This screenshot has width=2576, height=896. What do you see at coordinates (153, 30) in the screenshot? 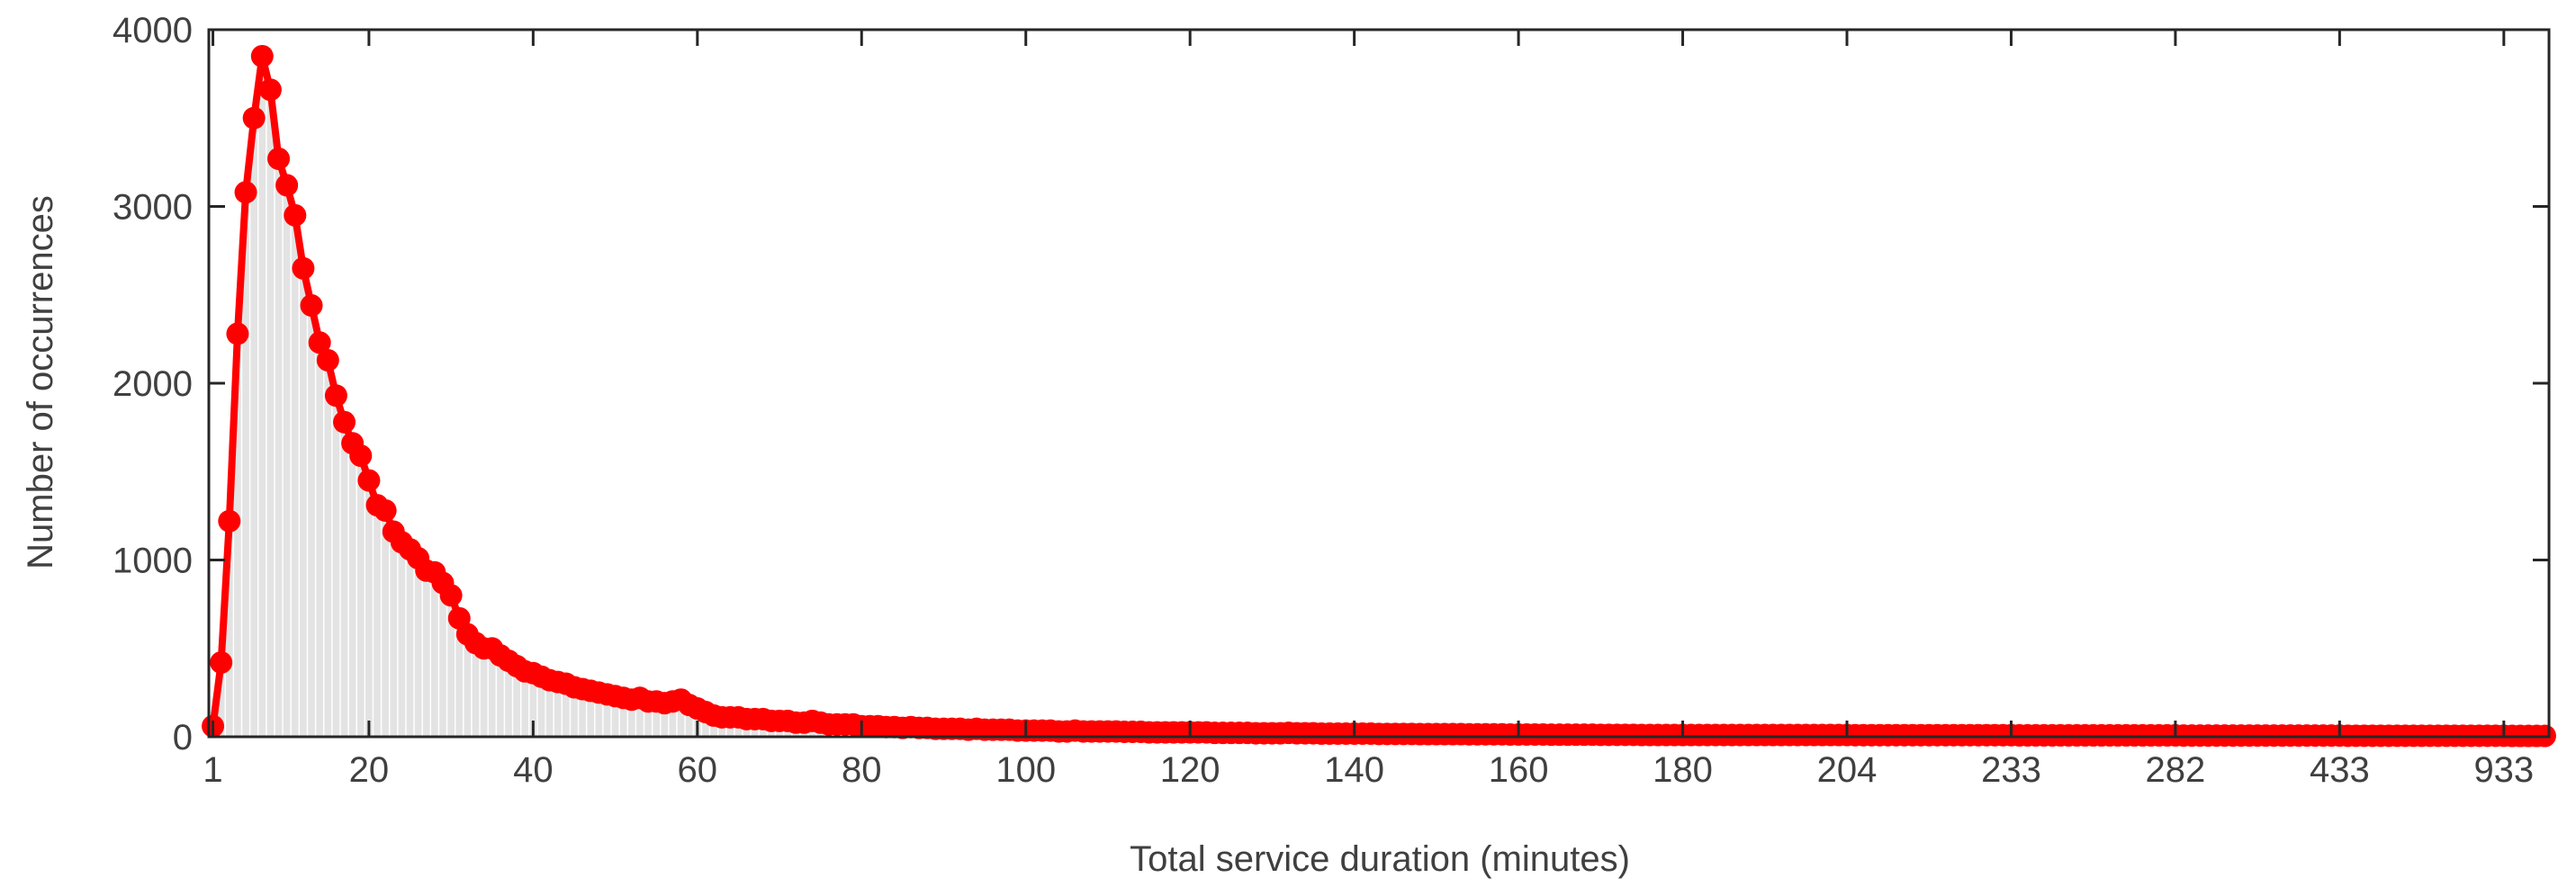
I see `y-tick-label: 4000` at bounding box center [153, 30].